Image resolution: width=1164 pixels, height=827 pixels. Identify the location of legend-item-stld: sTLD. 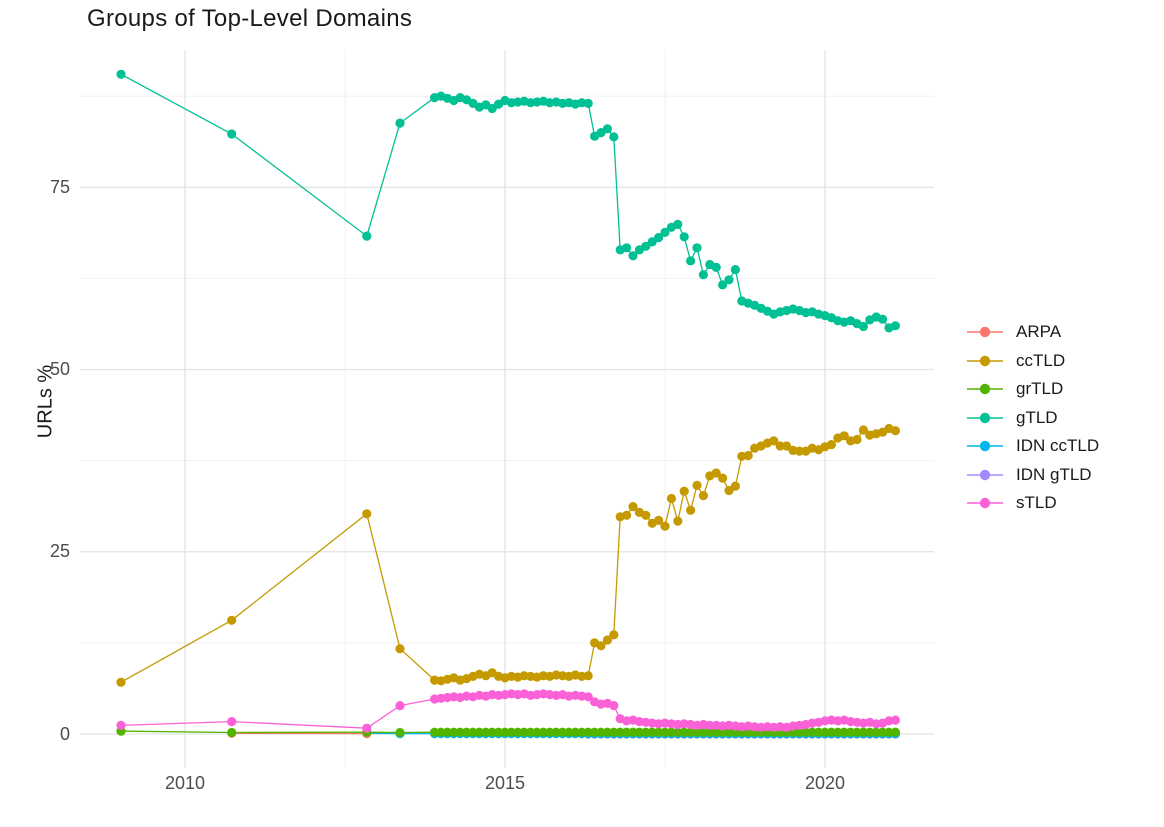
(1032, 503).